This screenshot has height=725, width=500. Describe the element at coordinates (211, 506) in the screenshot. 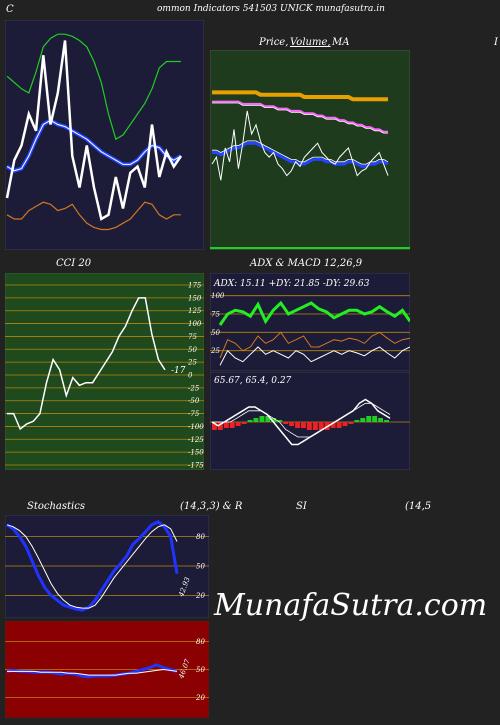

I see `stoch-title-b: (14,3,3) & R` at that location.